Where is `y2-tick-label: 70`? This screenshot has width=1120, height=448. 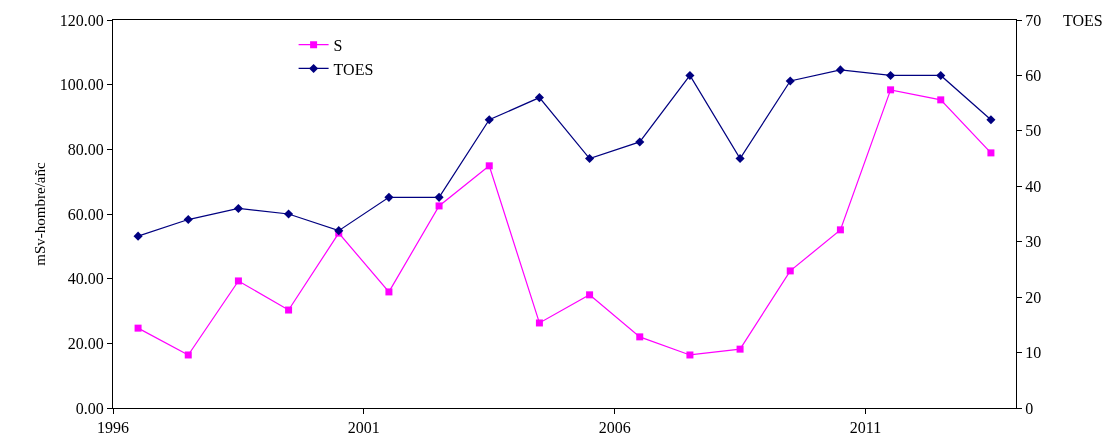
y2-tick-label: 70 is located at coordinates (1033, 20).